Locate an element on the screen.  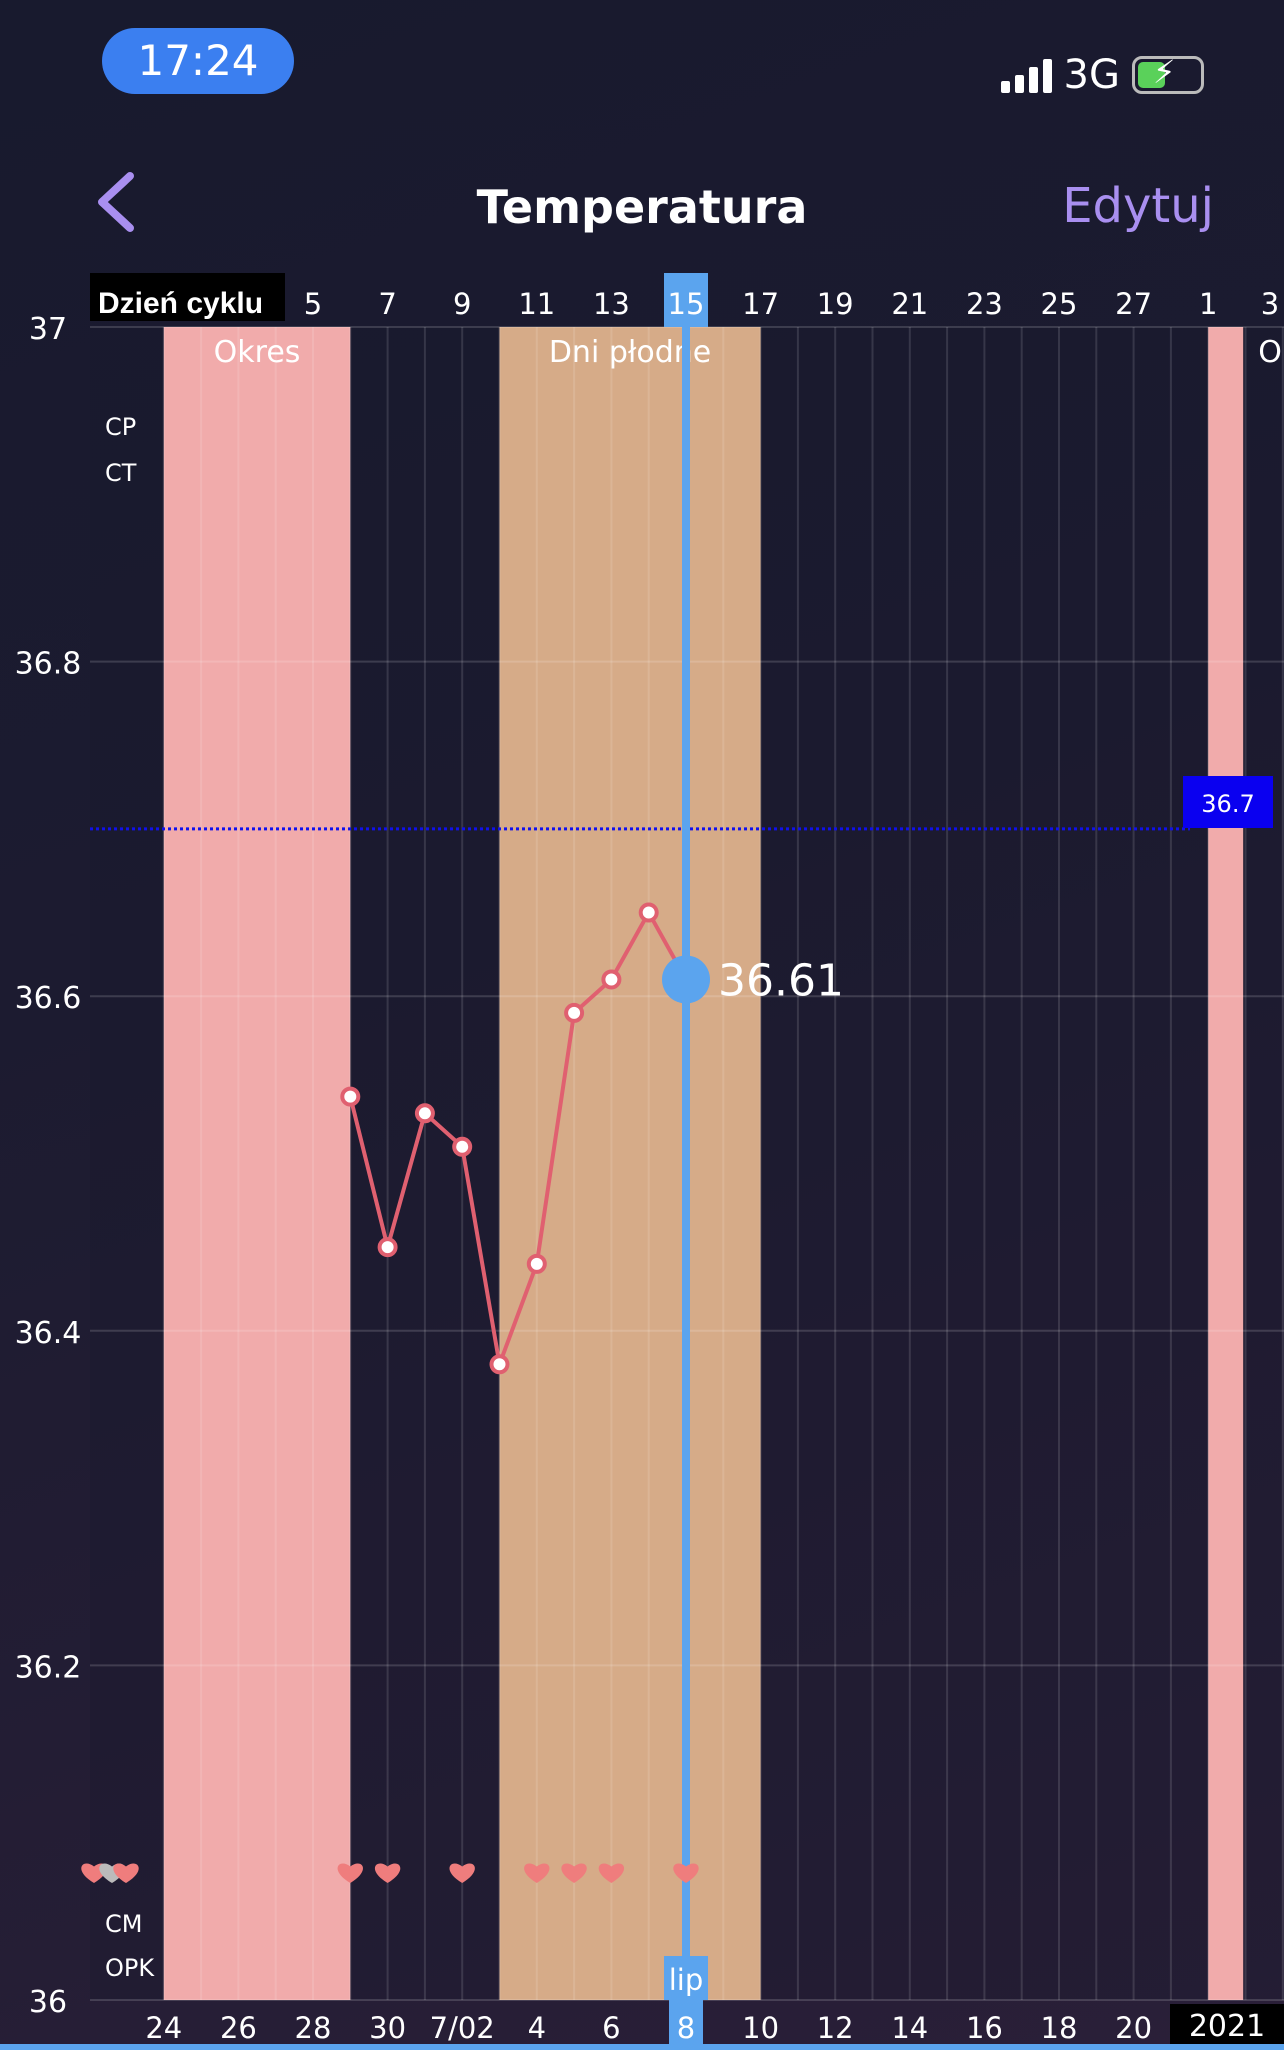
page-title: Temperatura is located at coordinates (642, 207).